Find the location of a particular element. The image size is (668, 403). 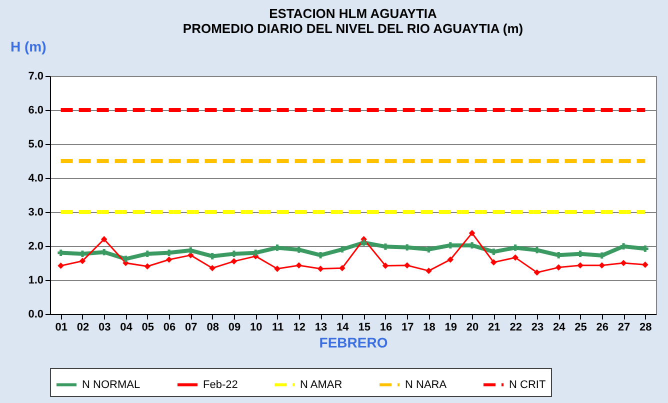

x-tick-label: 05 is located at coordinates (148, 328).